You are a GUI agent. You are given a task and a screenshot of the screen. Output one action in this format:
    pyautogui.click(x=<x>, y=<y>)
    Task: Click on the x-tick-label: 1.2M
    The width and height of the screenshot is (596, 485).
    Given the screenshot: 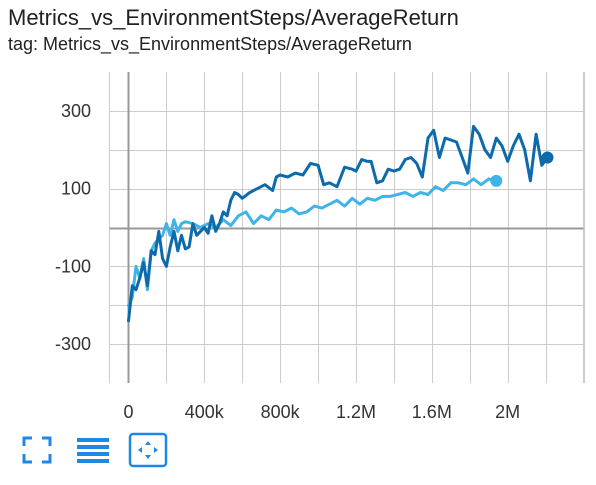 What is the action you would take?
    pyautogui.click(x=356, y=412)
    